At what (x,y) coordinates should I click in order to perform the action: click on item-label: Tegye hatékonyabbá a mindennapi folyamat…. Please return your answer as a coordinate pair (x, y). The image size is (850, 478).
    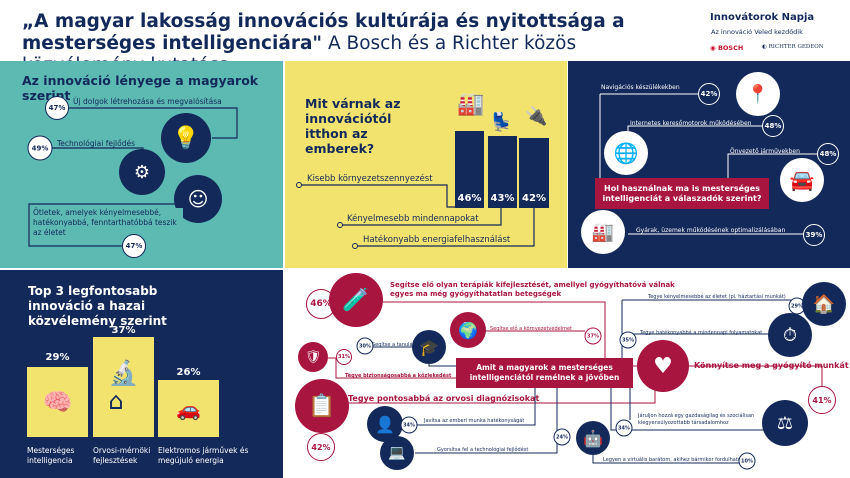
    Looking at the image, I should click on (701, 333).